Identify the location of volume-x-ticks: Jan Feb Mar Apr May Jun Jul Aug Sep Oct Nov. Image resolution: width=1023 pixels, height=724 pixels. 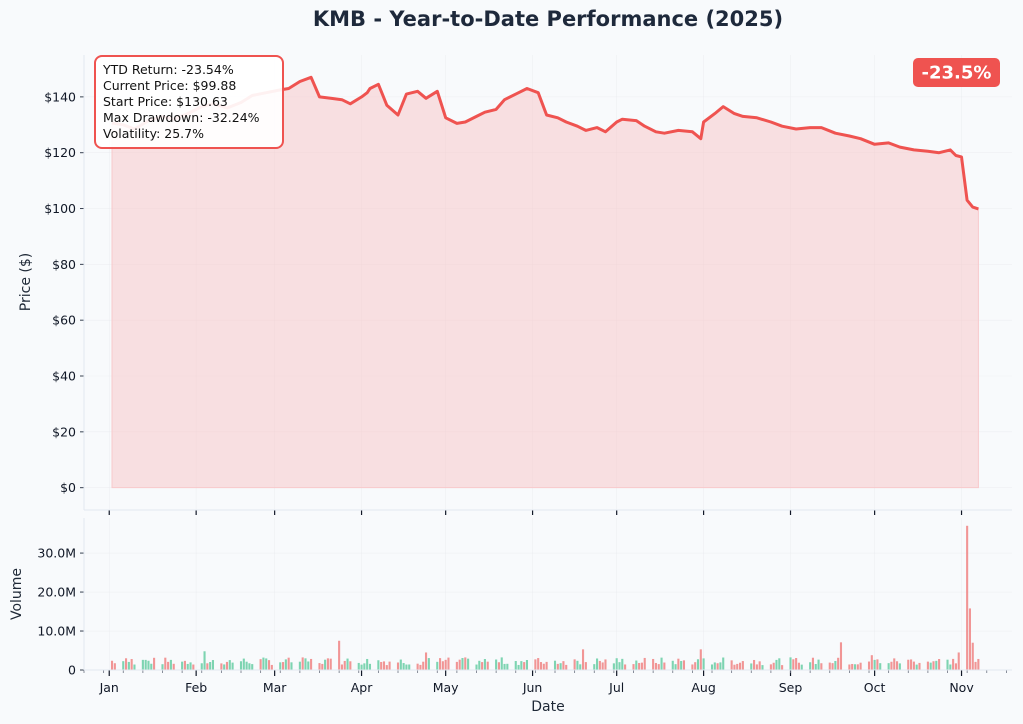
(545, 682).